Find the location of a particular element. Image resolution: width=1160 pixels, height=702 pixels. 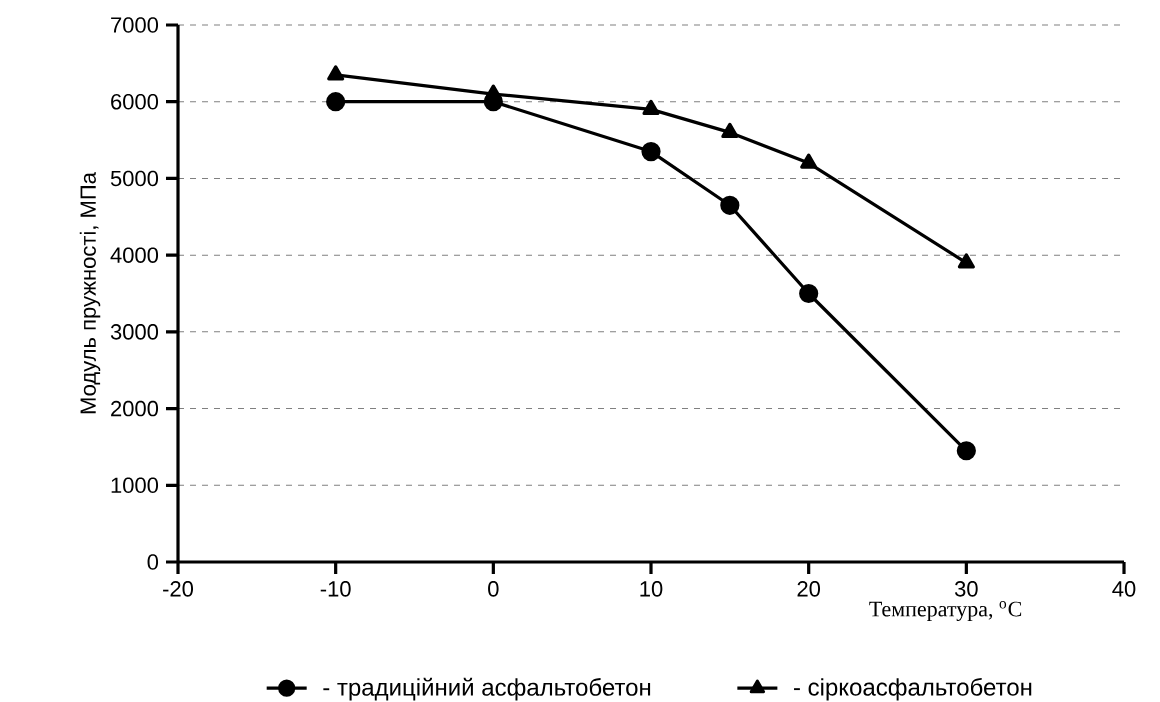

x-tick-label: -20 is located at coordinates (178, 589).